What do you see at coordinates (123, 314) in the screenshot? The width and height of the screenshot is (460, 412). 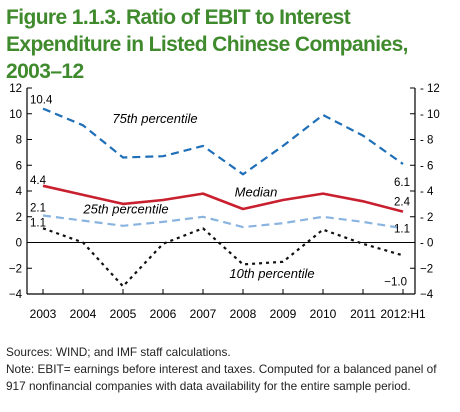 I see `x-tick-label: 2005` at bounding box center [123, 314].